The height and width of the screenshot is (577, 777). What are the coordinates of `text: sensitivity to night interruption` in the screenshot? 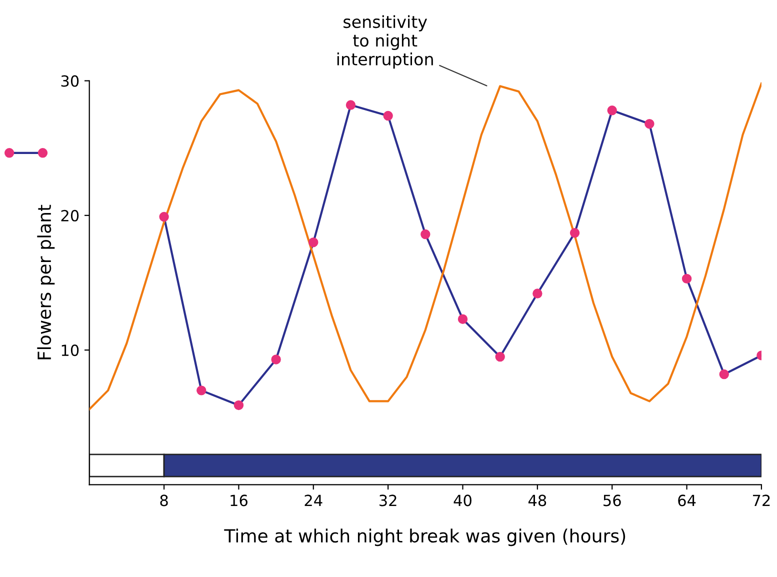 It's located at (385, 42).